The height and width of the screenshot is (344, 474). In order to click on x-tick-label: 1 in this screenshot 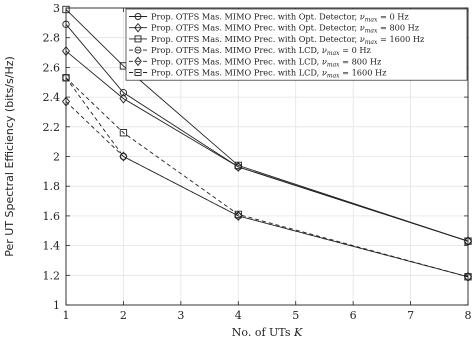, I will do `click(66, 315)`.